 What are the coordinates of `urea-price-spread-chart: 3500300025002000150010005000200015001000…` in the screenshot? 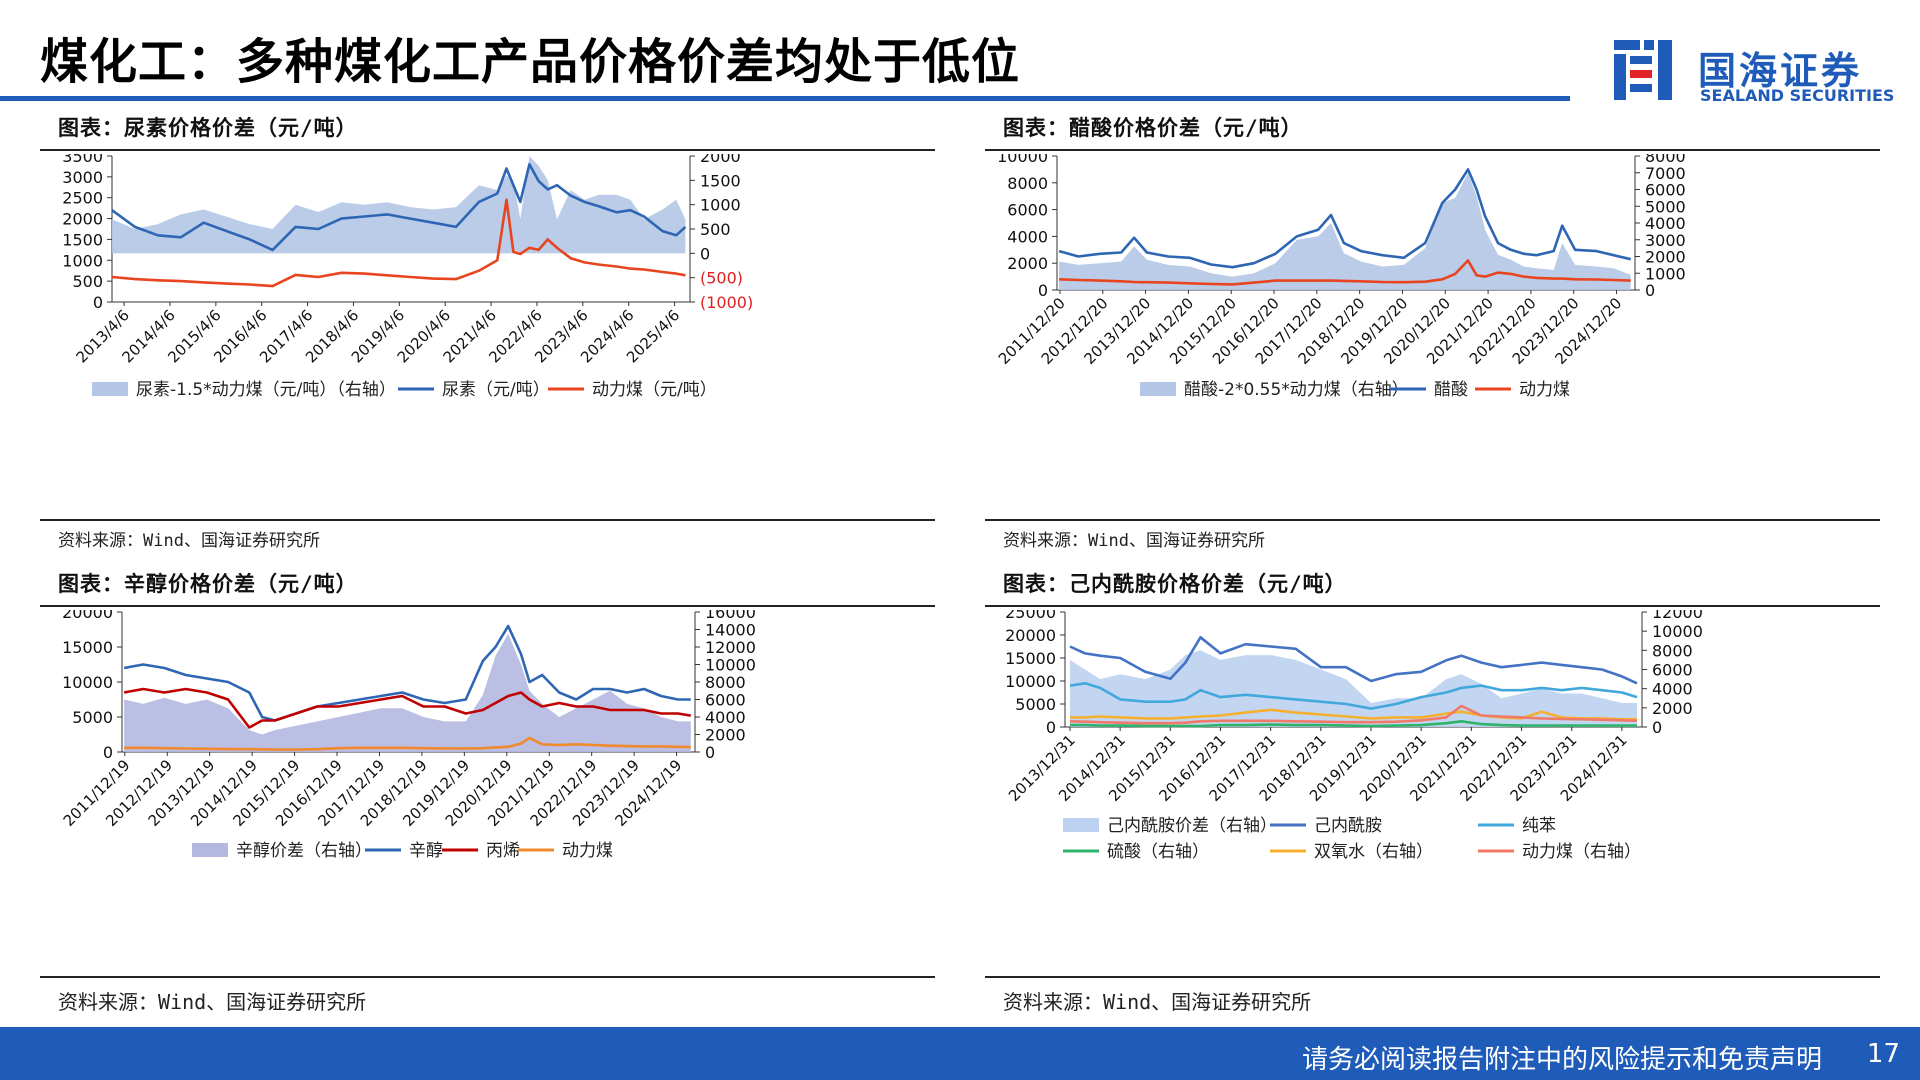 It's located at (407, 277).